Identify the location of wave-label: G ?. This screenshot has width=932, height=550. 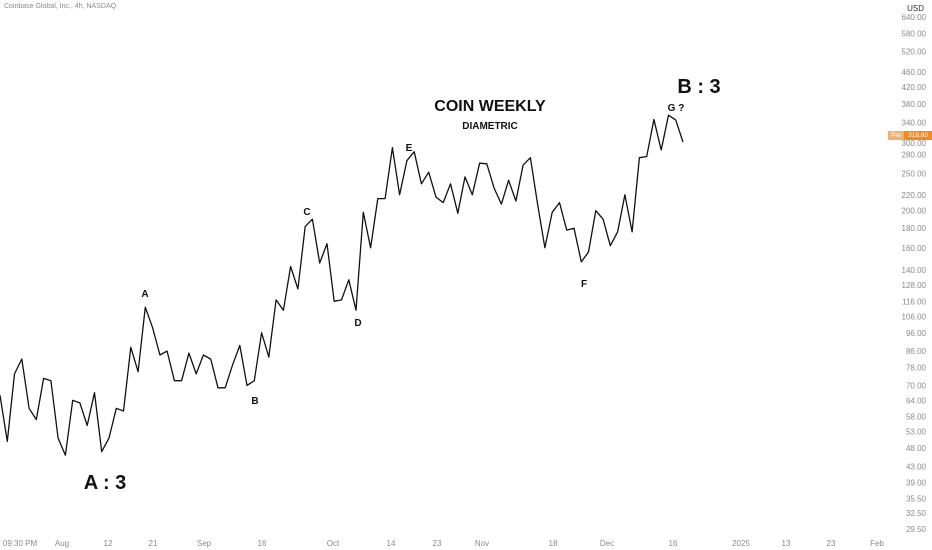
(676, 108).